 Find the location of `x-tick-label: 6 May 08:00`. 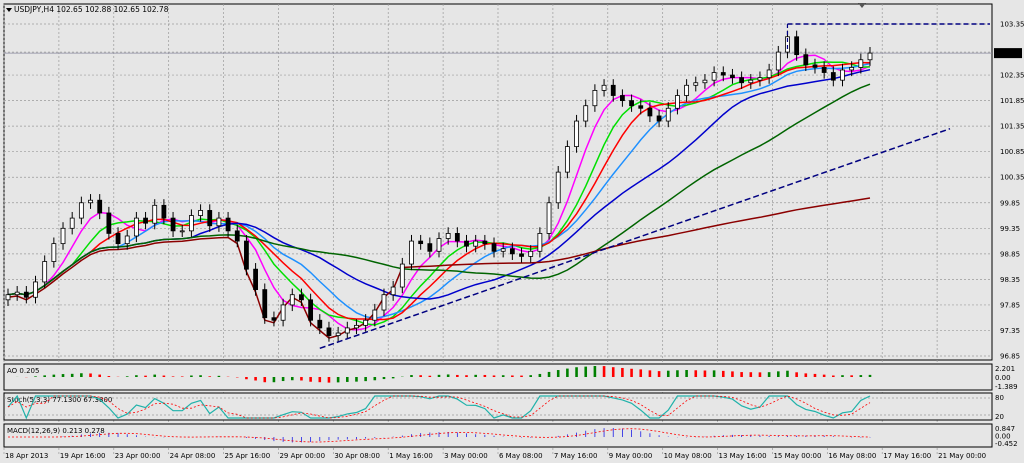

x-tick-label: 6 May 08:00 is located at coordinates (521, 456).